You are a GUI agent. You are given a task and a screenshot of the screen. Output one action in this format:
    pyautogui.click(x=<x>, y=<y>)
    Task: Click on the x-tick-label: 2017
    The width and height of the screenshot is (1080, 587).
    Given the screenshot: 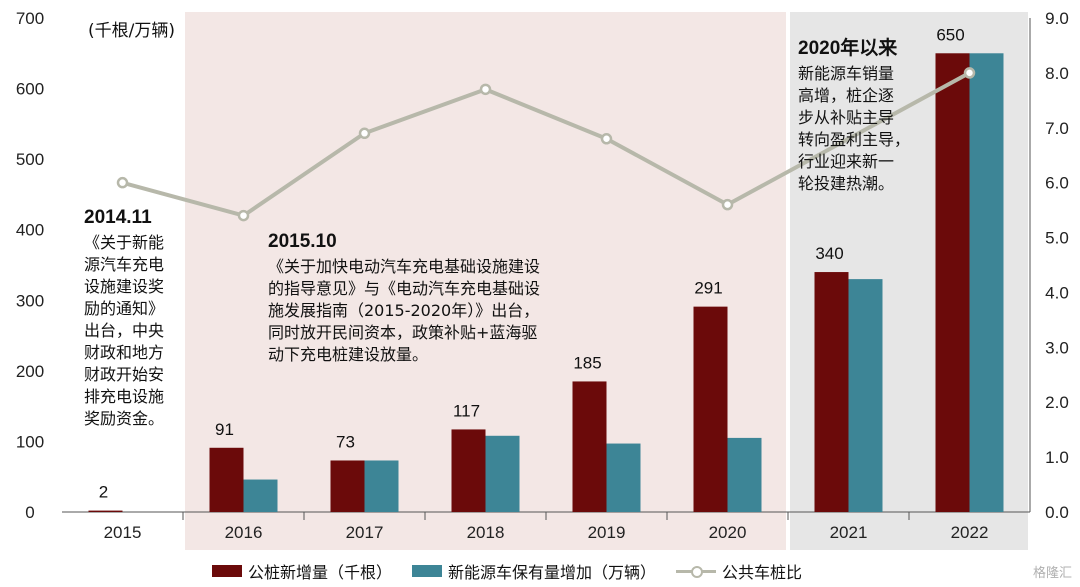 What is the action you would take?
    pyautogui.click(x=365, y=532)
    